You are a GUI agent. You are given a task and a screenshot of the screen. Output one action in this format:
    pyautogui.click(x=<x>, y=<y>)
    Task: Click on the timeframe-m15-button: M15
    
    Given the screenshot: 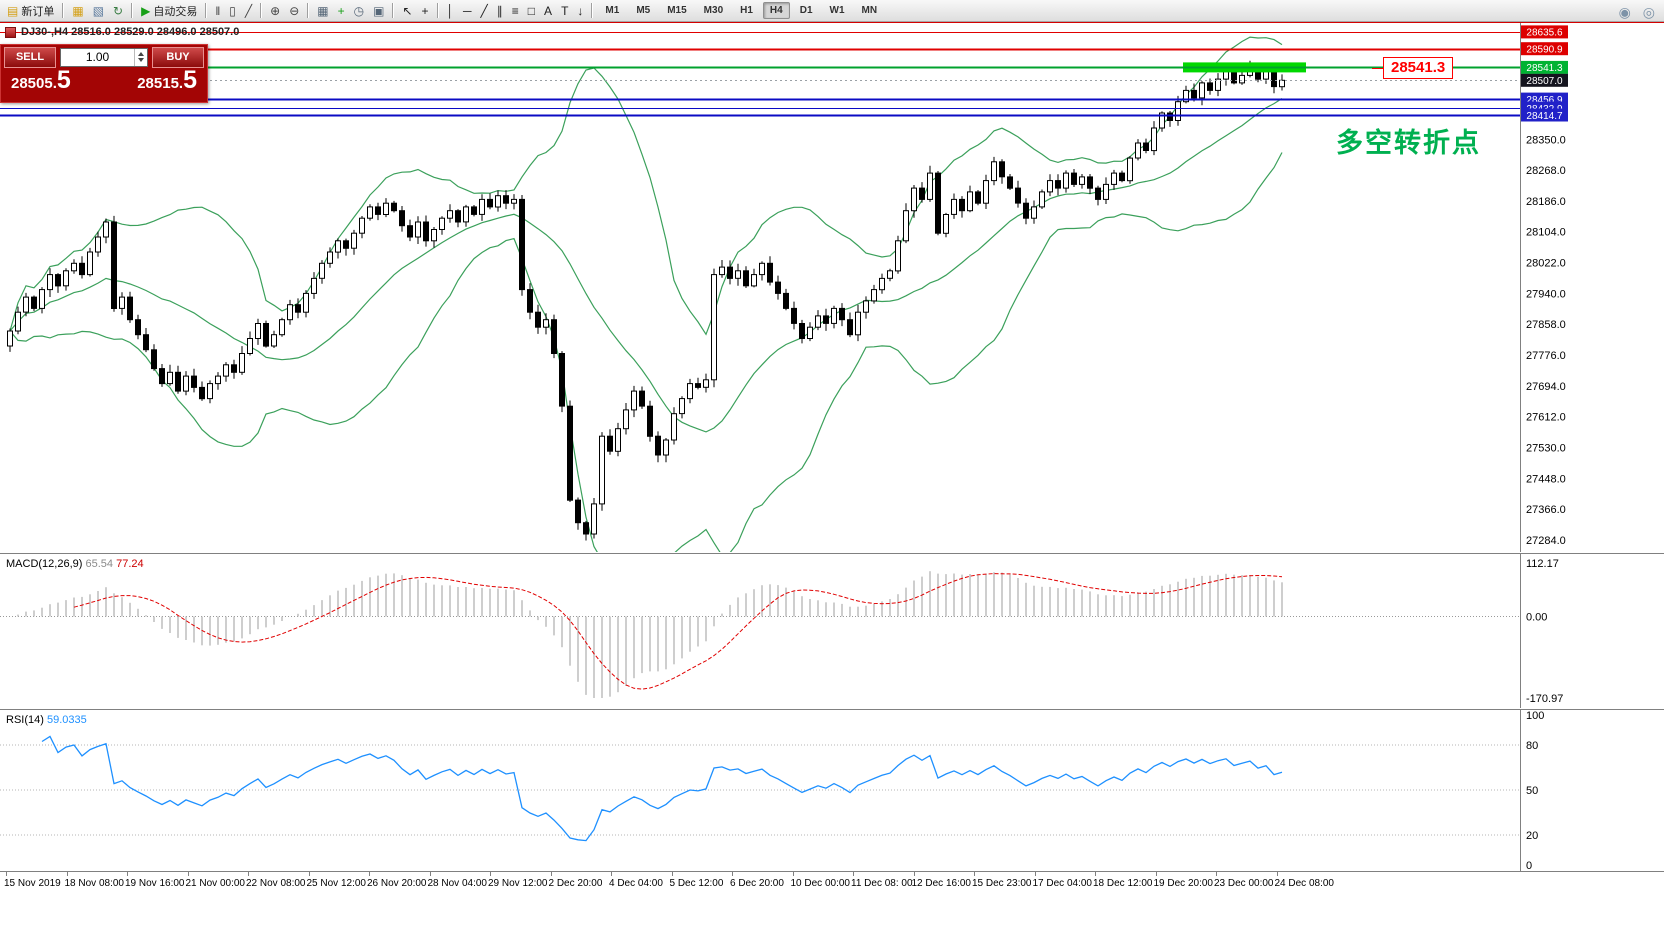 What is the action you would take?
    pyautogui.click(x=677, y=10)
    